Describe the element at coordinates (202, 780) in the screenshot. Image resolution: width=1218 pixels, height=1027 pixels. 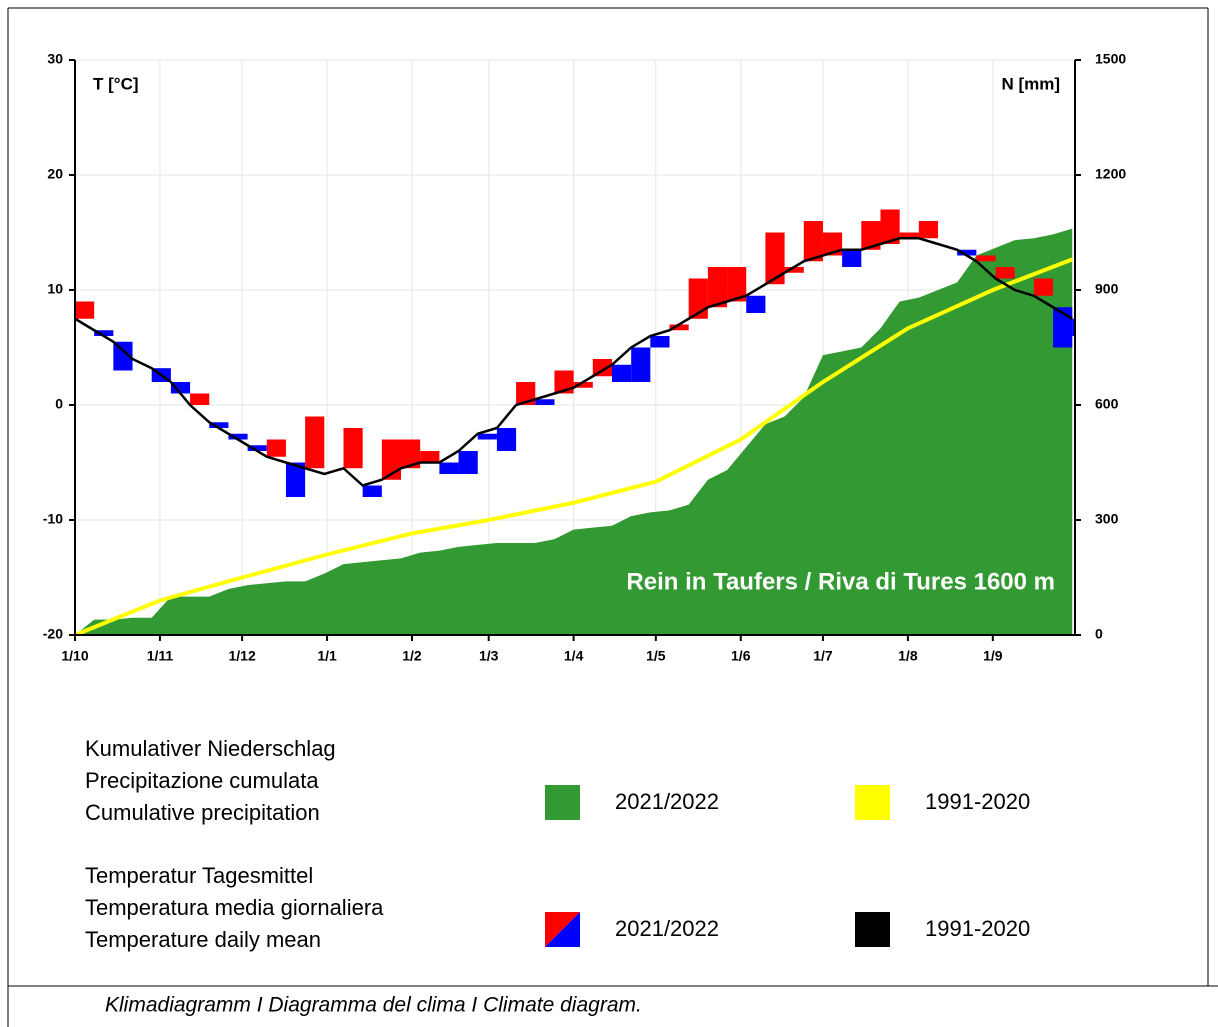
I see `legend-heading: Precipitazione cumulata` at that location.